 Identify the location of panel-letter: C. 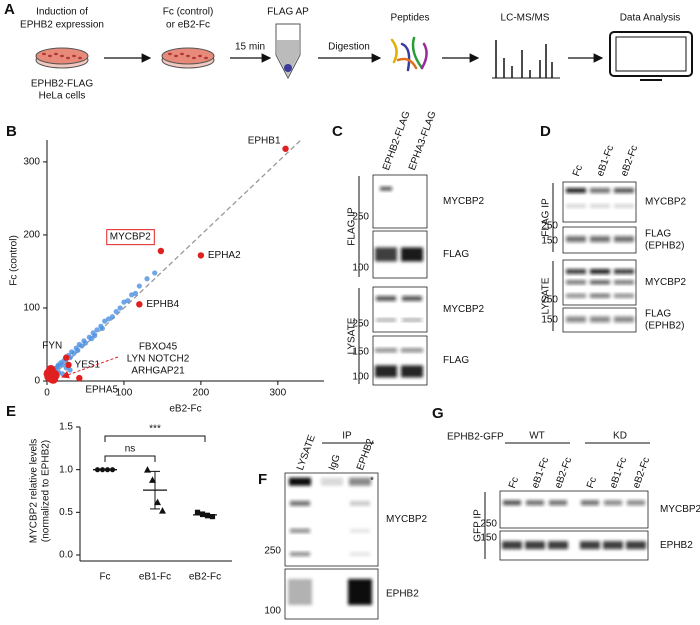
(337, 131).